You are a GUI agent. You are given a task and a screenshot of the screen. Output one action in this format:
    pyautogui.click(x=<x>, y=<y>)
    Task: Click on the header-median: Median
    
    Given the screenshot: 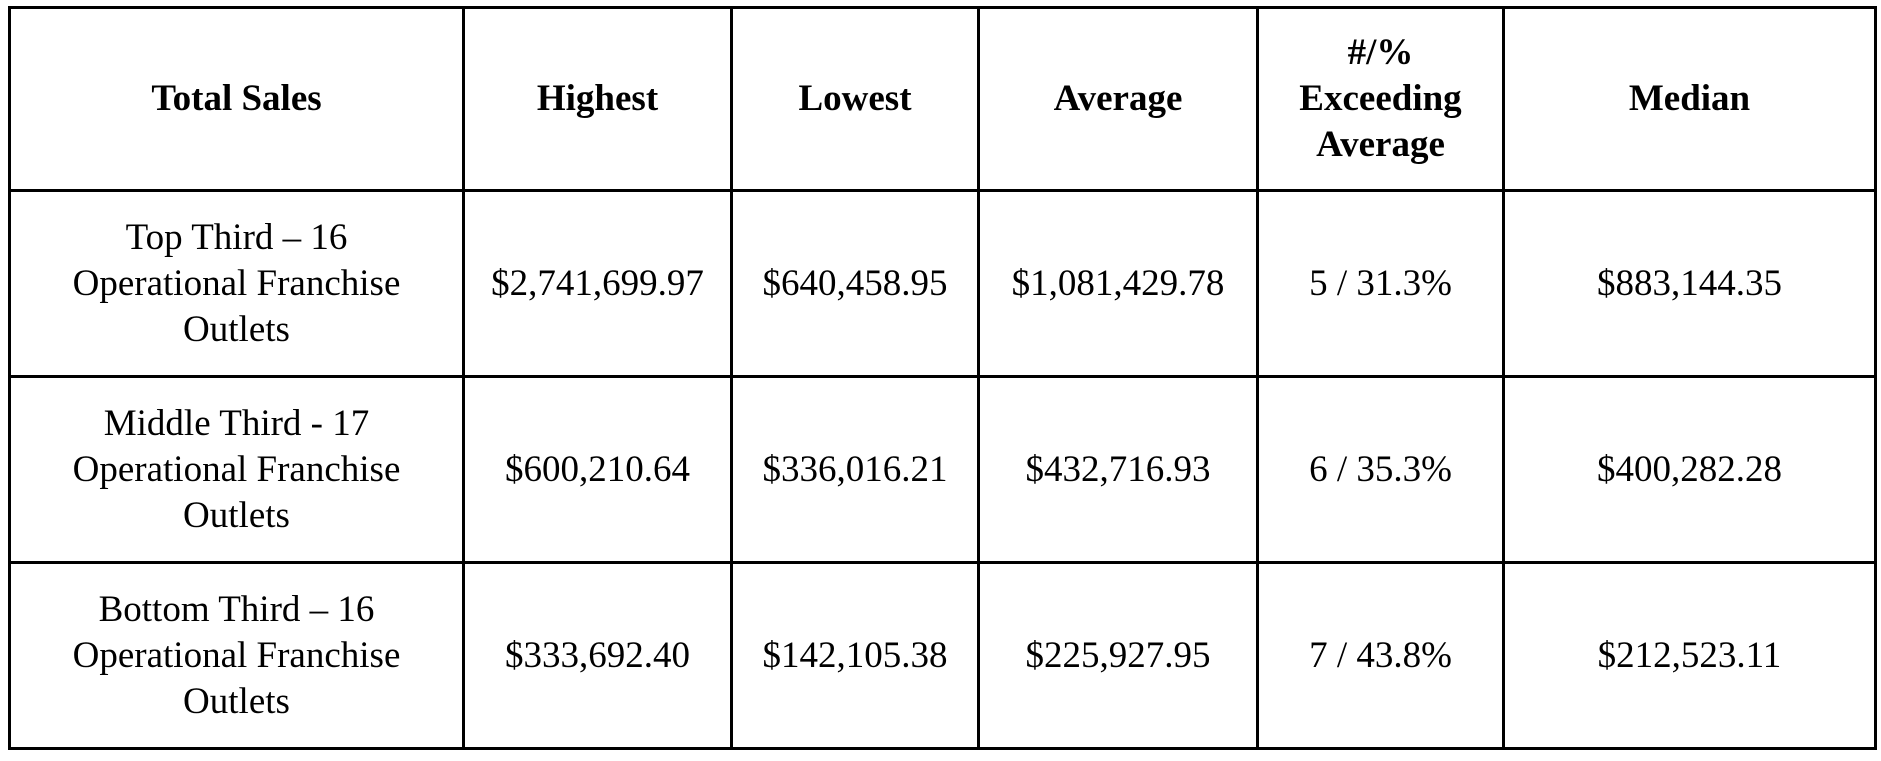 What is the action you would take?
    pyautogui.click(x=1689, y=99)
    